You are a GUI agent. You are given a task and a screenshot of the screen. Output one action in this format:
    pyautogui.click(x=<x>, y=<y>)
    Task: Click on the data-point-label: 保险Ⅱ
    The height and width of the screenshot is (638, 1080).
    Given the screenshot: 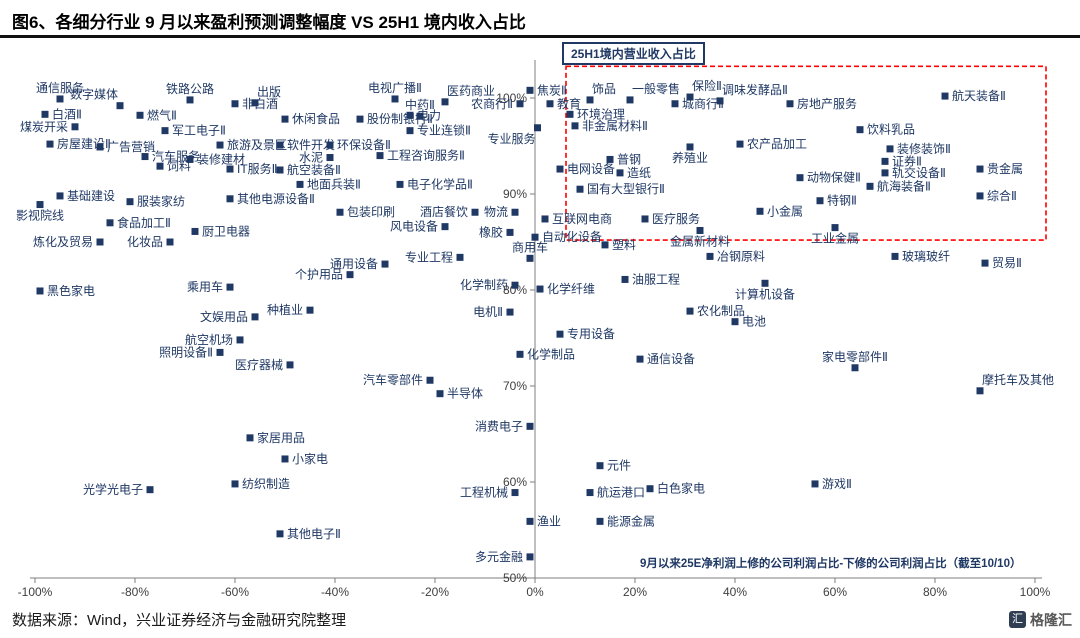 What is the action you would take?
    pyautogui.click(x=707, y=85)
    